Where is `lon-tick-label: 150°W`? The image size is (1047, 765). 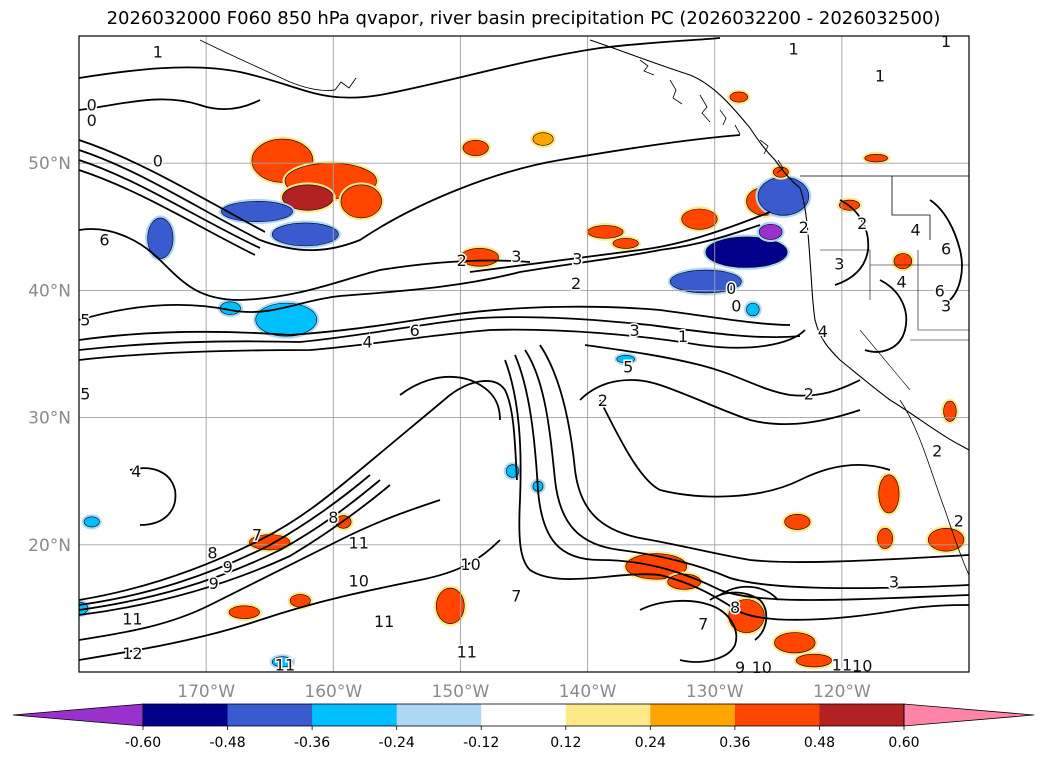
lon-tick-label: 150°W is located at coordinates (461, 692).